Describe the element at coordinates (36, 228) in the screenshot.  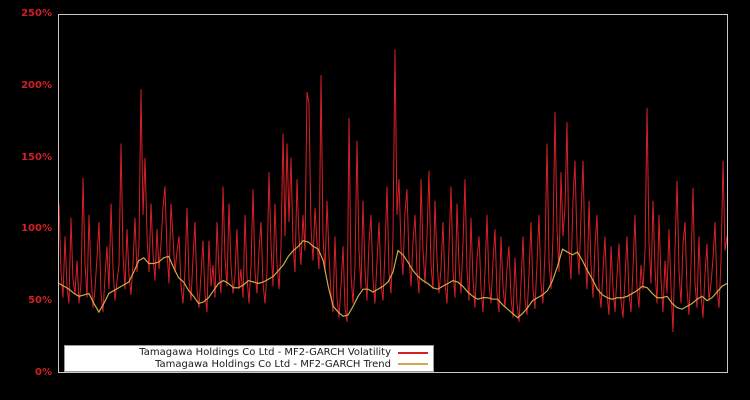
I see `y-tick-label-100: 100%` at that location.